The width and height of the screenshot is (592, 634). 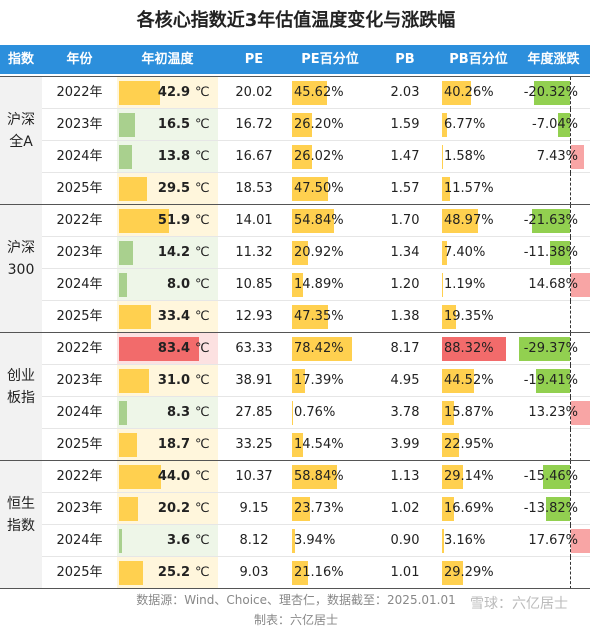 I want to click on group-name: 全A, so click(x=21, y=142).